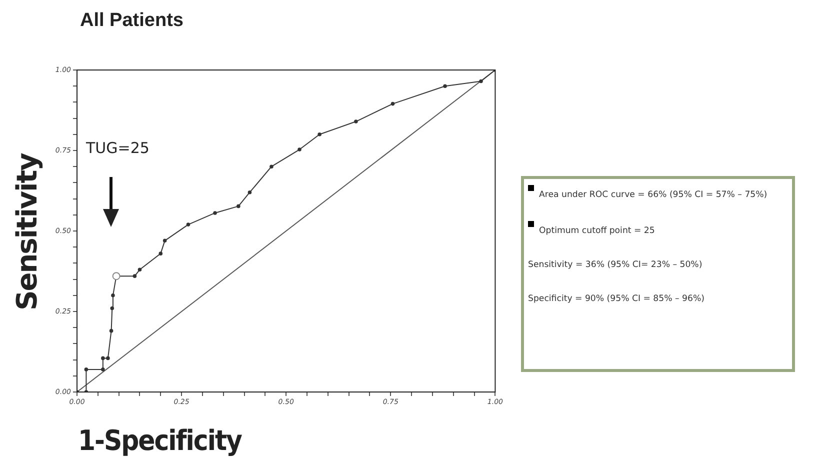 The image size is (817, 469). I want to click on y-axis-title: Sensitivity, so click(27, 232).